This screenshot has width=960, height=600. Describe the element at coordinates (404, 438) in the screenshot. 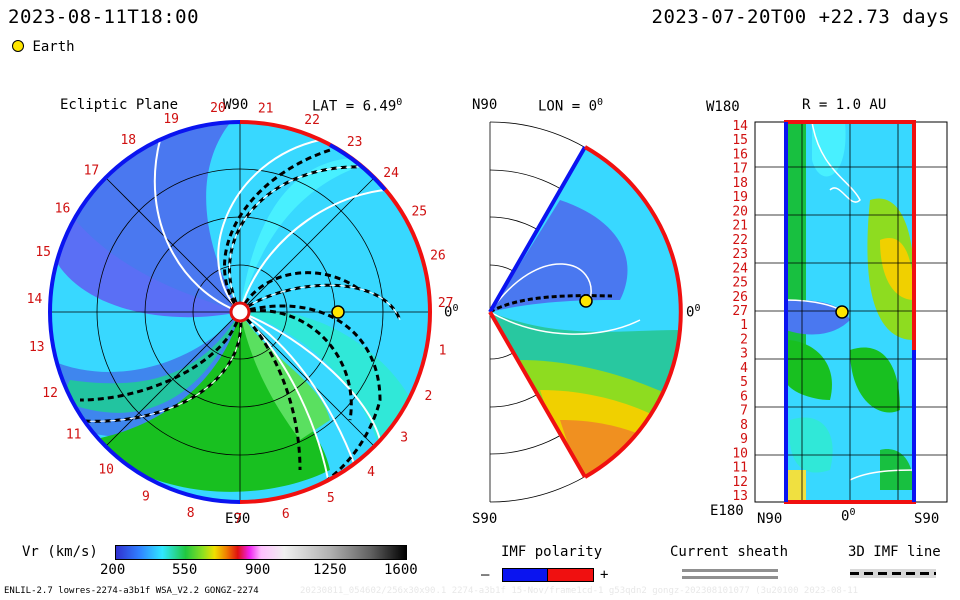

I see `carrington-tick-3: 3` at that location.